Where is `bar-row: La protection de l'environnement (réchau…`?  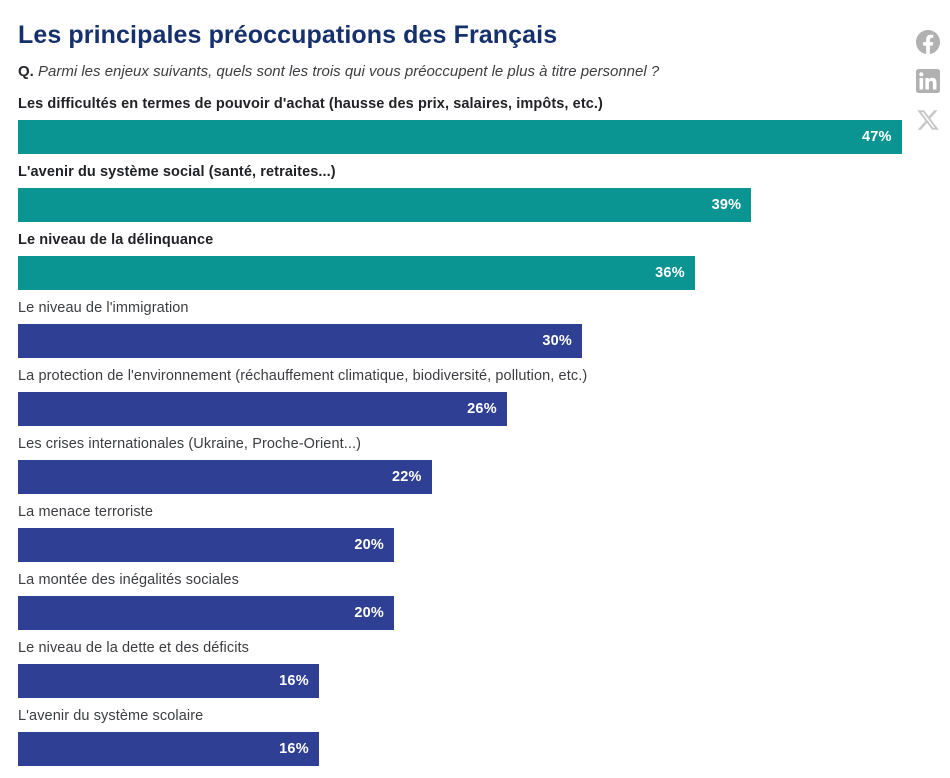 bar-row: La protection de l'environnement (réchau… is located at coordinates (466, 397).